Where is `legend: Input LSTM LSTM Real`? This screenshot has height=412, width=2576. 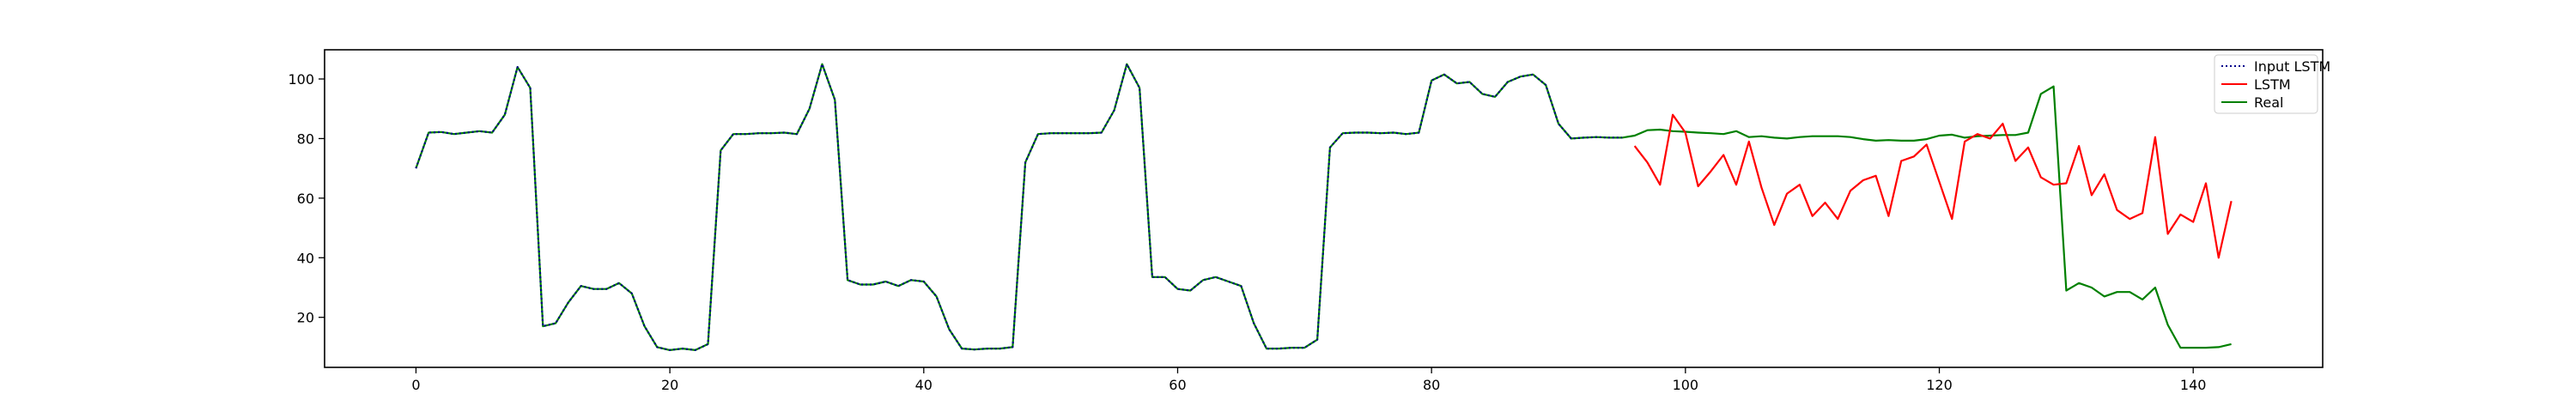
legend: Input LSTM LSTM Real is located at coordinates (2272, 84).